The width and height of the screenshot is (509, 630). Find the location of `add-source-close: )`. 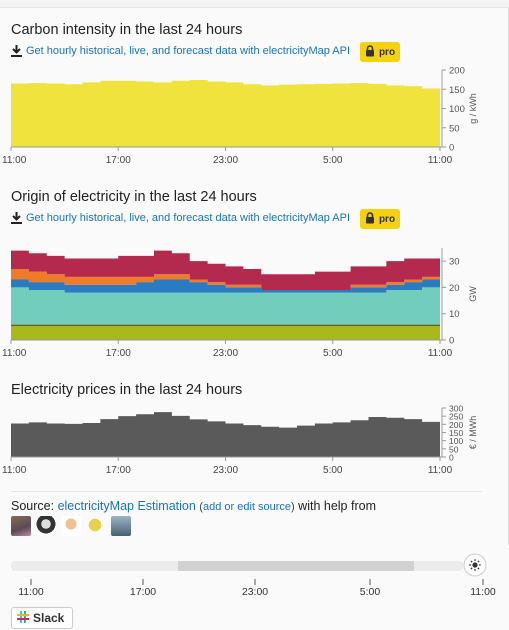

add-source-close: ) is located at coordinates (293, 507).